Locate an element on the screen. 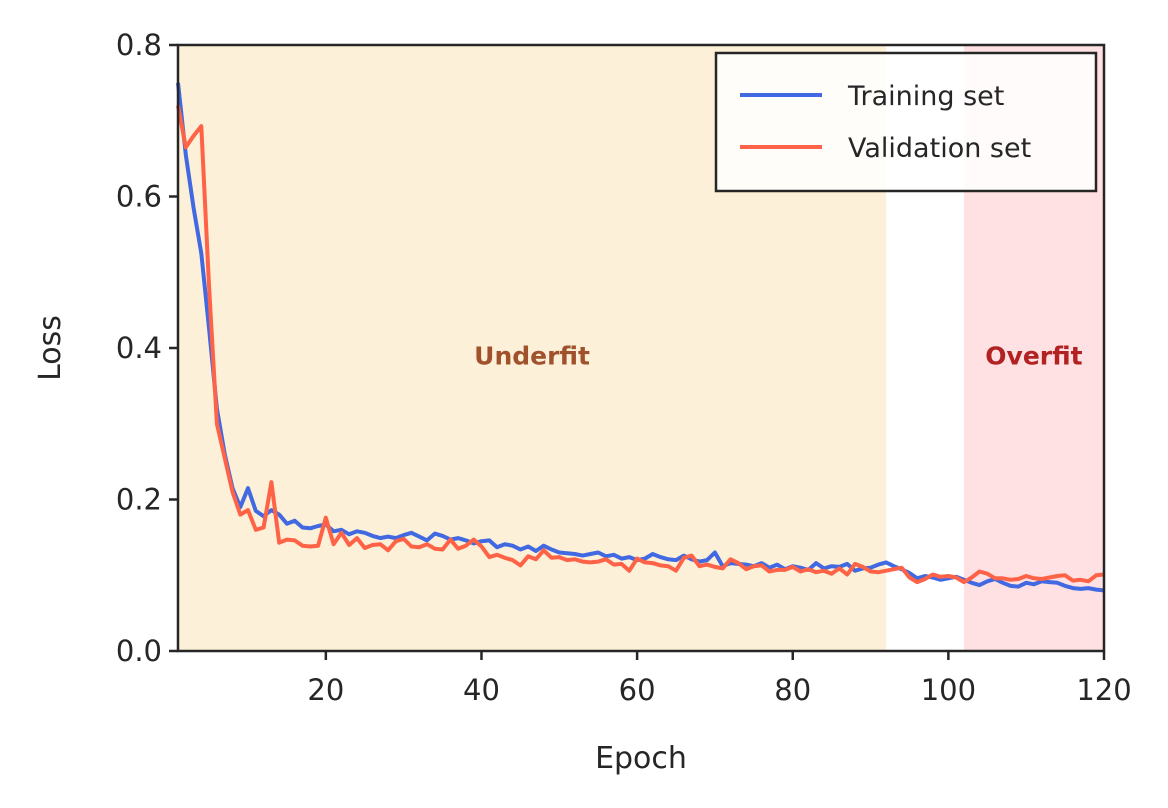 This screenshot has height=808, width=1168. x-tick-label: 60 is located at coordinates (637, 690).